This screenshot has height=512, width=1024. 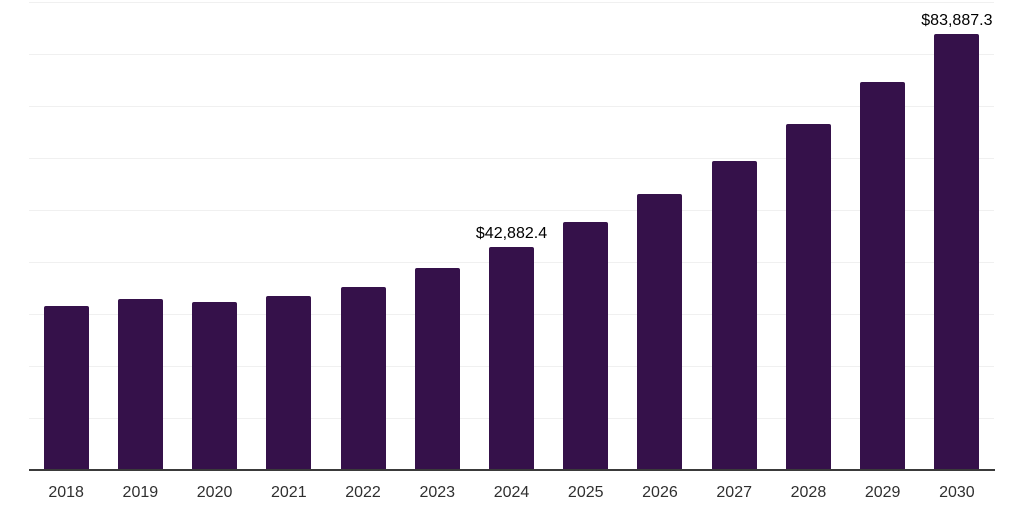 I want to click on bar-2029, so click(x=883, y=276).